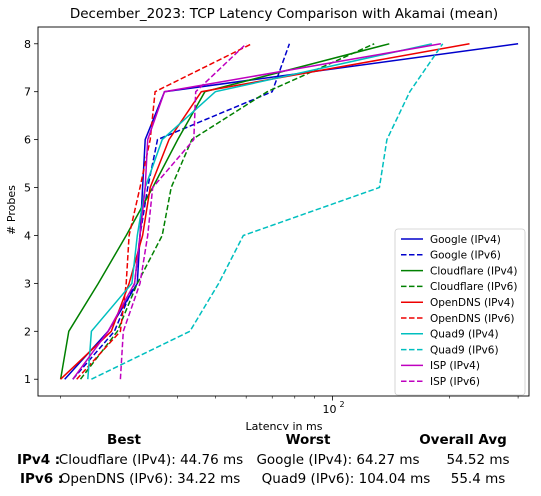 Image resolution: width=541 pixels, height=496 pixels. I want to click on x-axis-label: Latency in ms, so click(284, 425).